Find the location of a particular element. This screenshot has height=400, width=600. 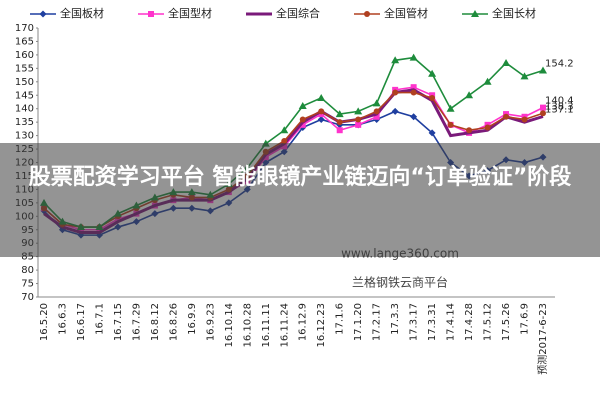

x-tick-label: 17.3.31 is located at coordinates (432, 322).